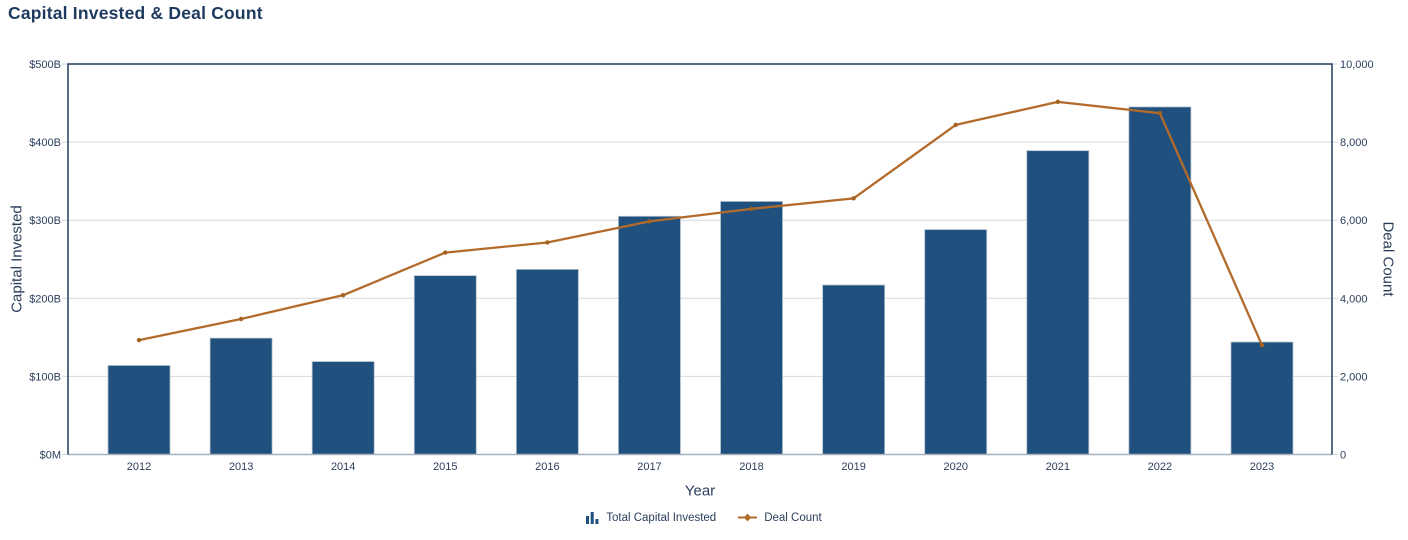 Image resolution: width=1408 pixels, height=540 pixels. What do you see at coordinates (241, 396) in the screenshot?
I see `bar-2013` at bounding box center [241, 396].